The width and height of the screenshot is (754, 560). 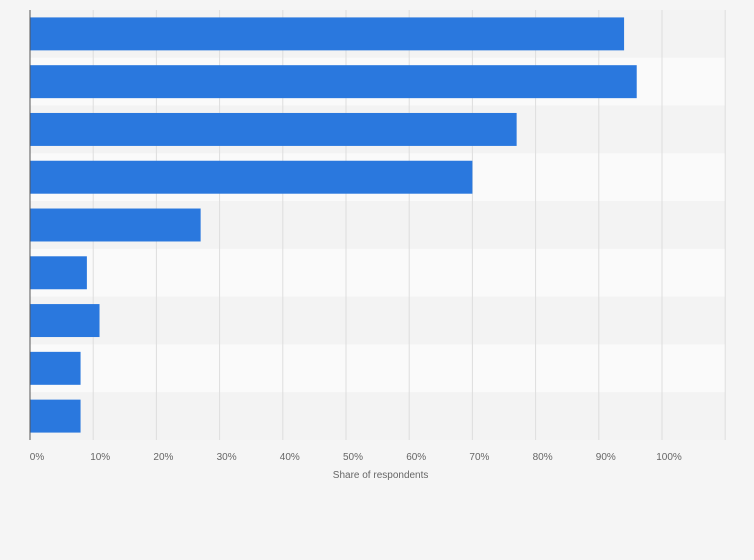 I want to click on x-tick-label: 20%, so click(x=163, y=457).